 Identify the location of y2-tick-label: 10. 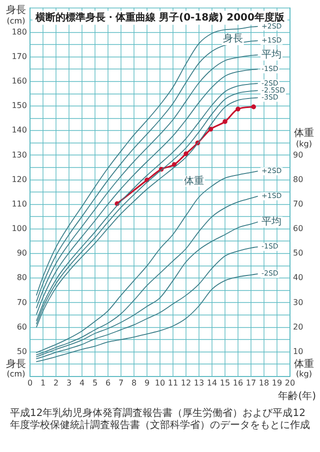
(298, 351).